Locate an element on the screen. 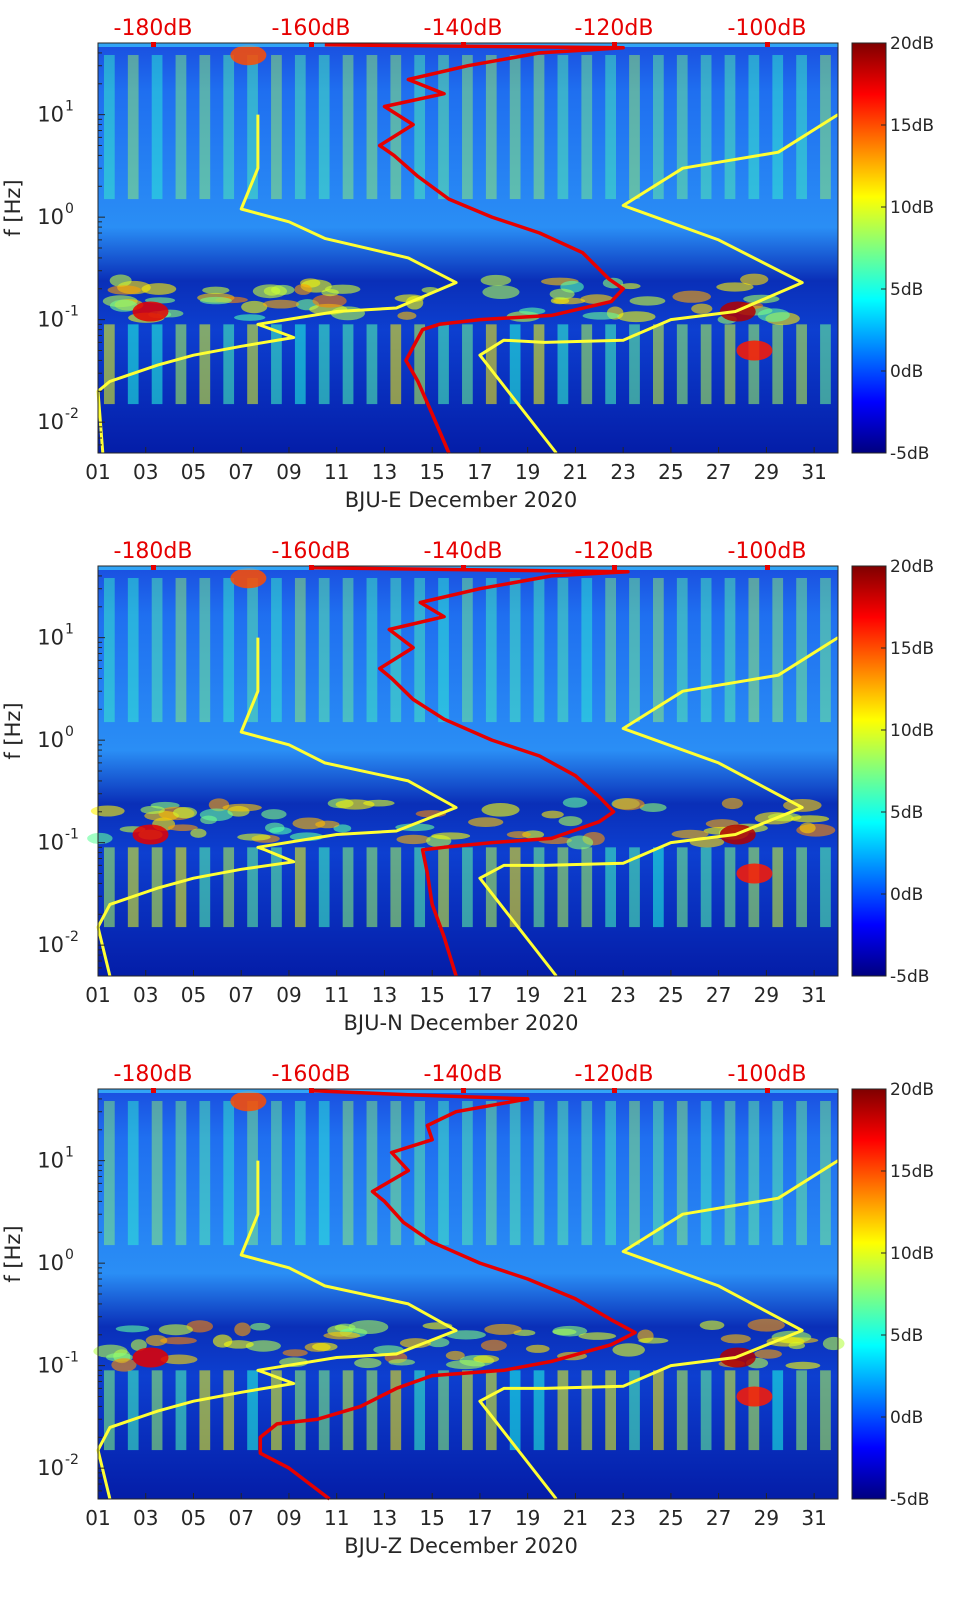  y-tick-exponent: 1 is located at coordinates (69, 630).